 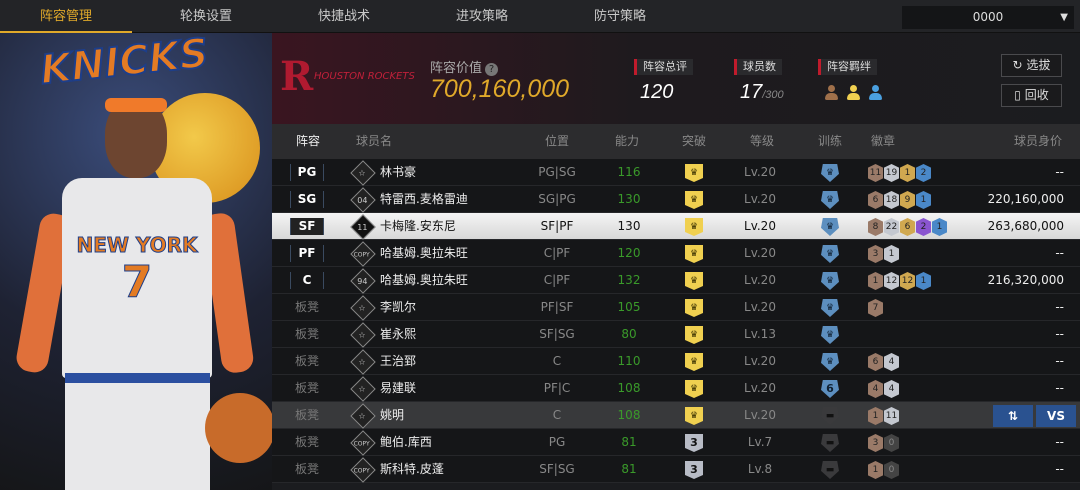 I want to click on player-card-icon-text: 04, so click(x=362, y=200).